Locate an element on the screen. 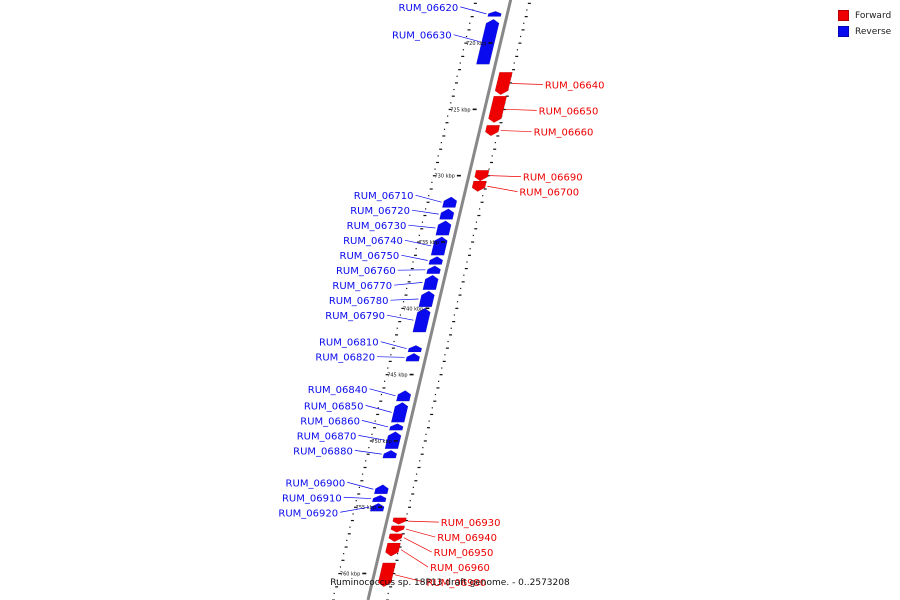  scale-label: 730 kbp is located at coordinates (444, 177).